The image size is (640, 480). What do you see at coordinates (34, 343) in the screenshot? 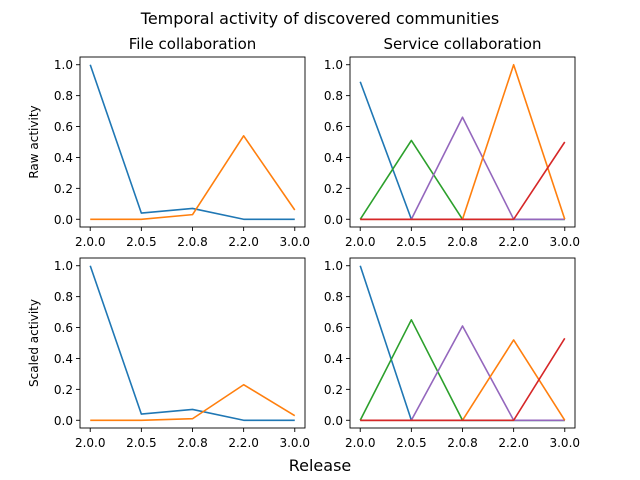
I see `y-axis-label: Scaled activity` at bounding box center [34, 343].